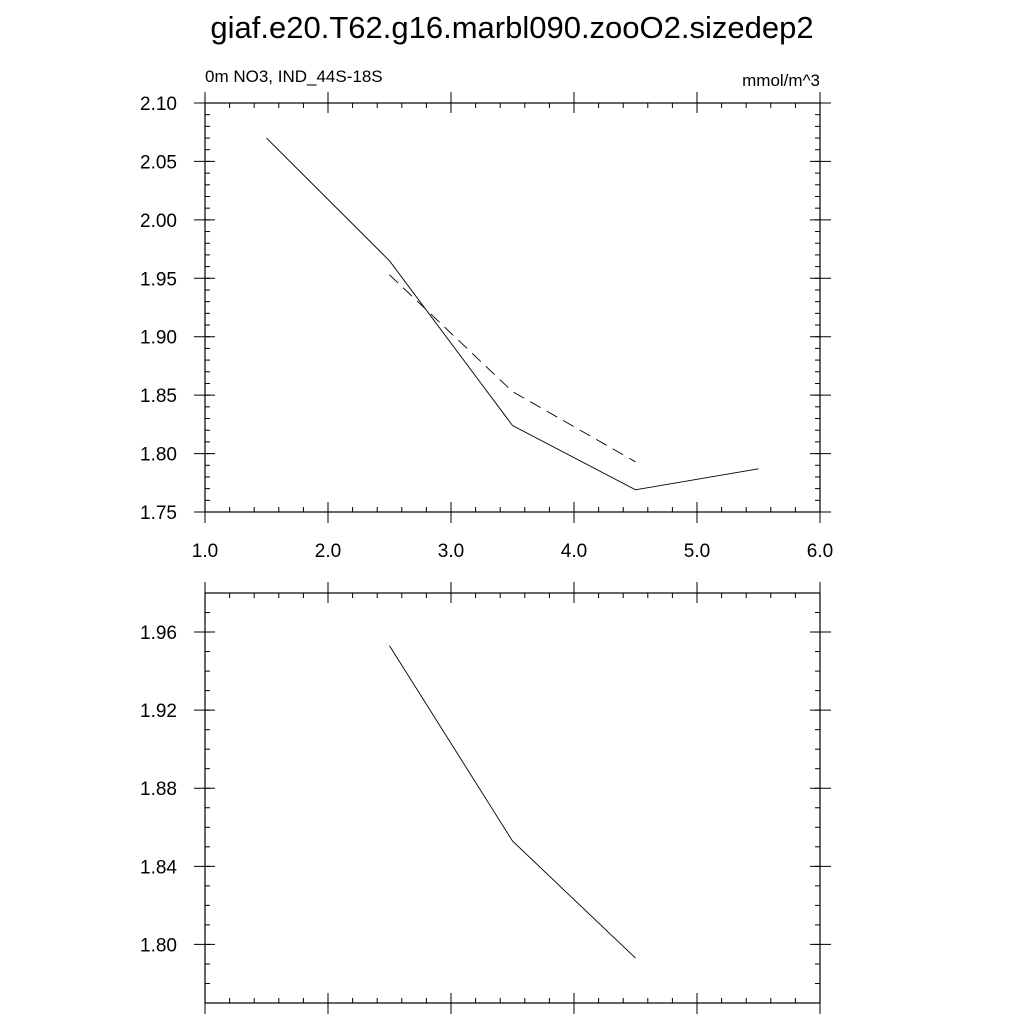 The height and width of the screenshot is (1024, 1024). Describe the element at coordinates (294, 76) in the screenshot. I see `top-panel-left-label: 0m NO3, IND_44S-18S` at that location.